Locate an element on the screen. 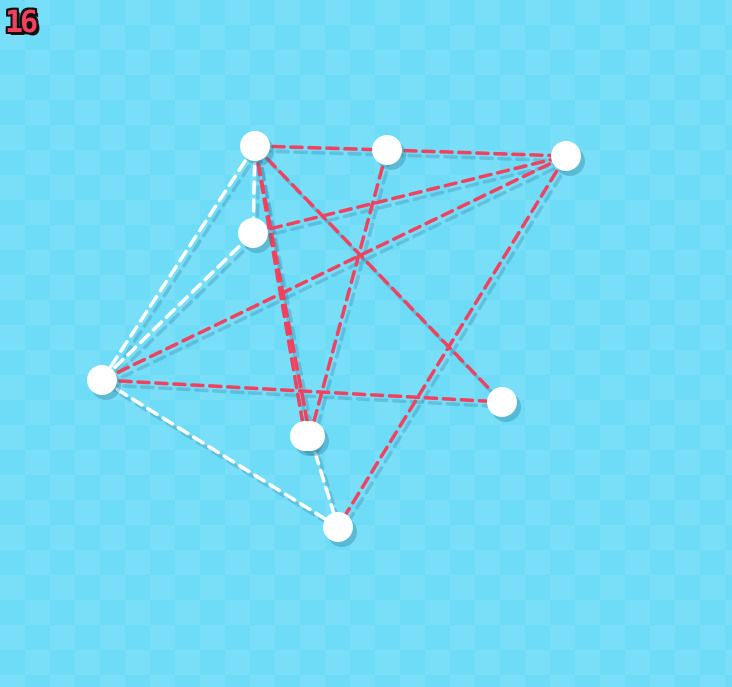 This screenshot has width=732, height=687. level-counter: 16 is located at coordinates (21, 22).